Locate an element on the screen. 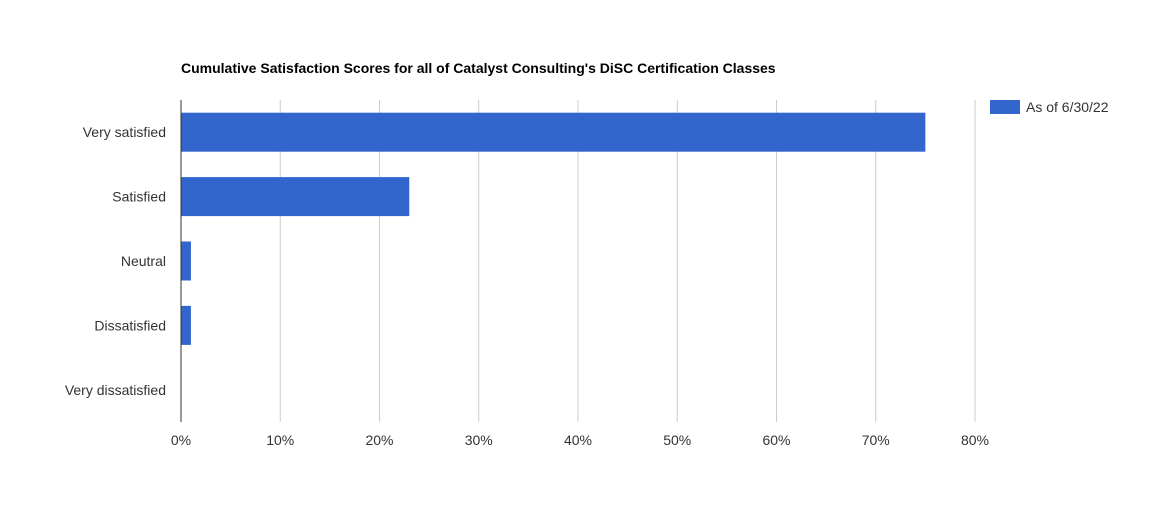  legend-label: As of 6/30/22 is located at coordinates (1067, 107).